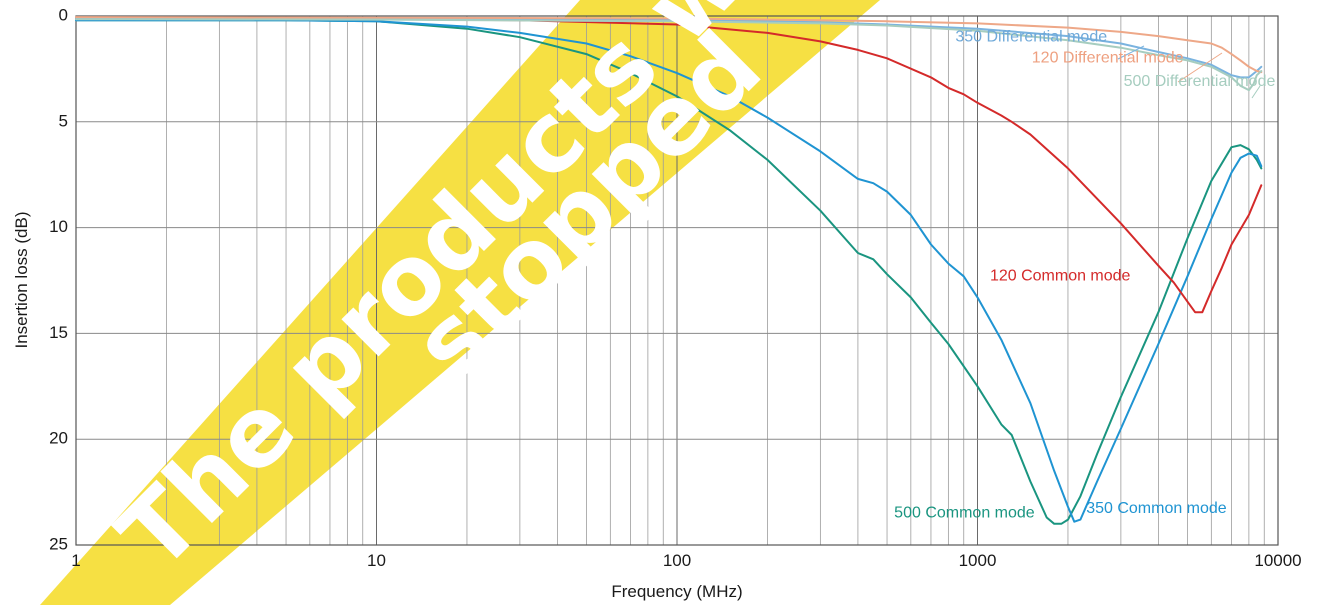  Describe the element at coordinates (1031, 36) in the screenshot. I see `series-label-350-differential-mode: 350 Differential mode` at that location.